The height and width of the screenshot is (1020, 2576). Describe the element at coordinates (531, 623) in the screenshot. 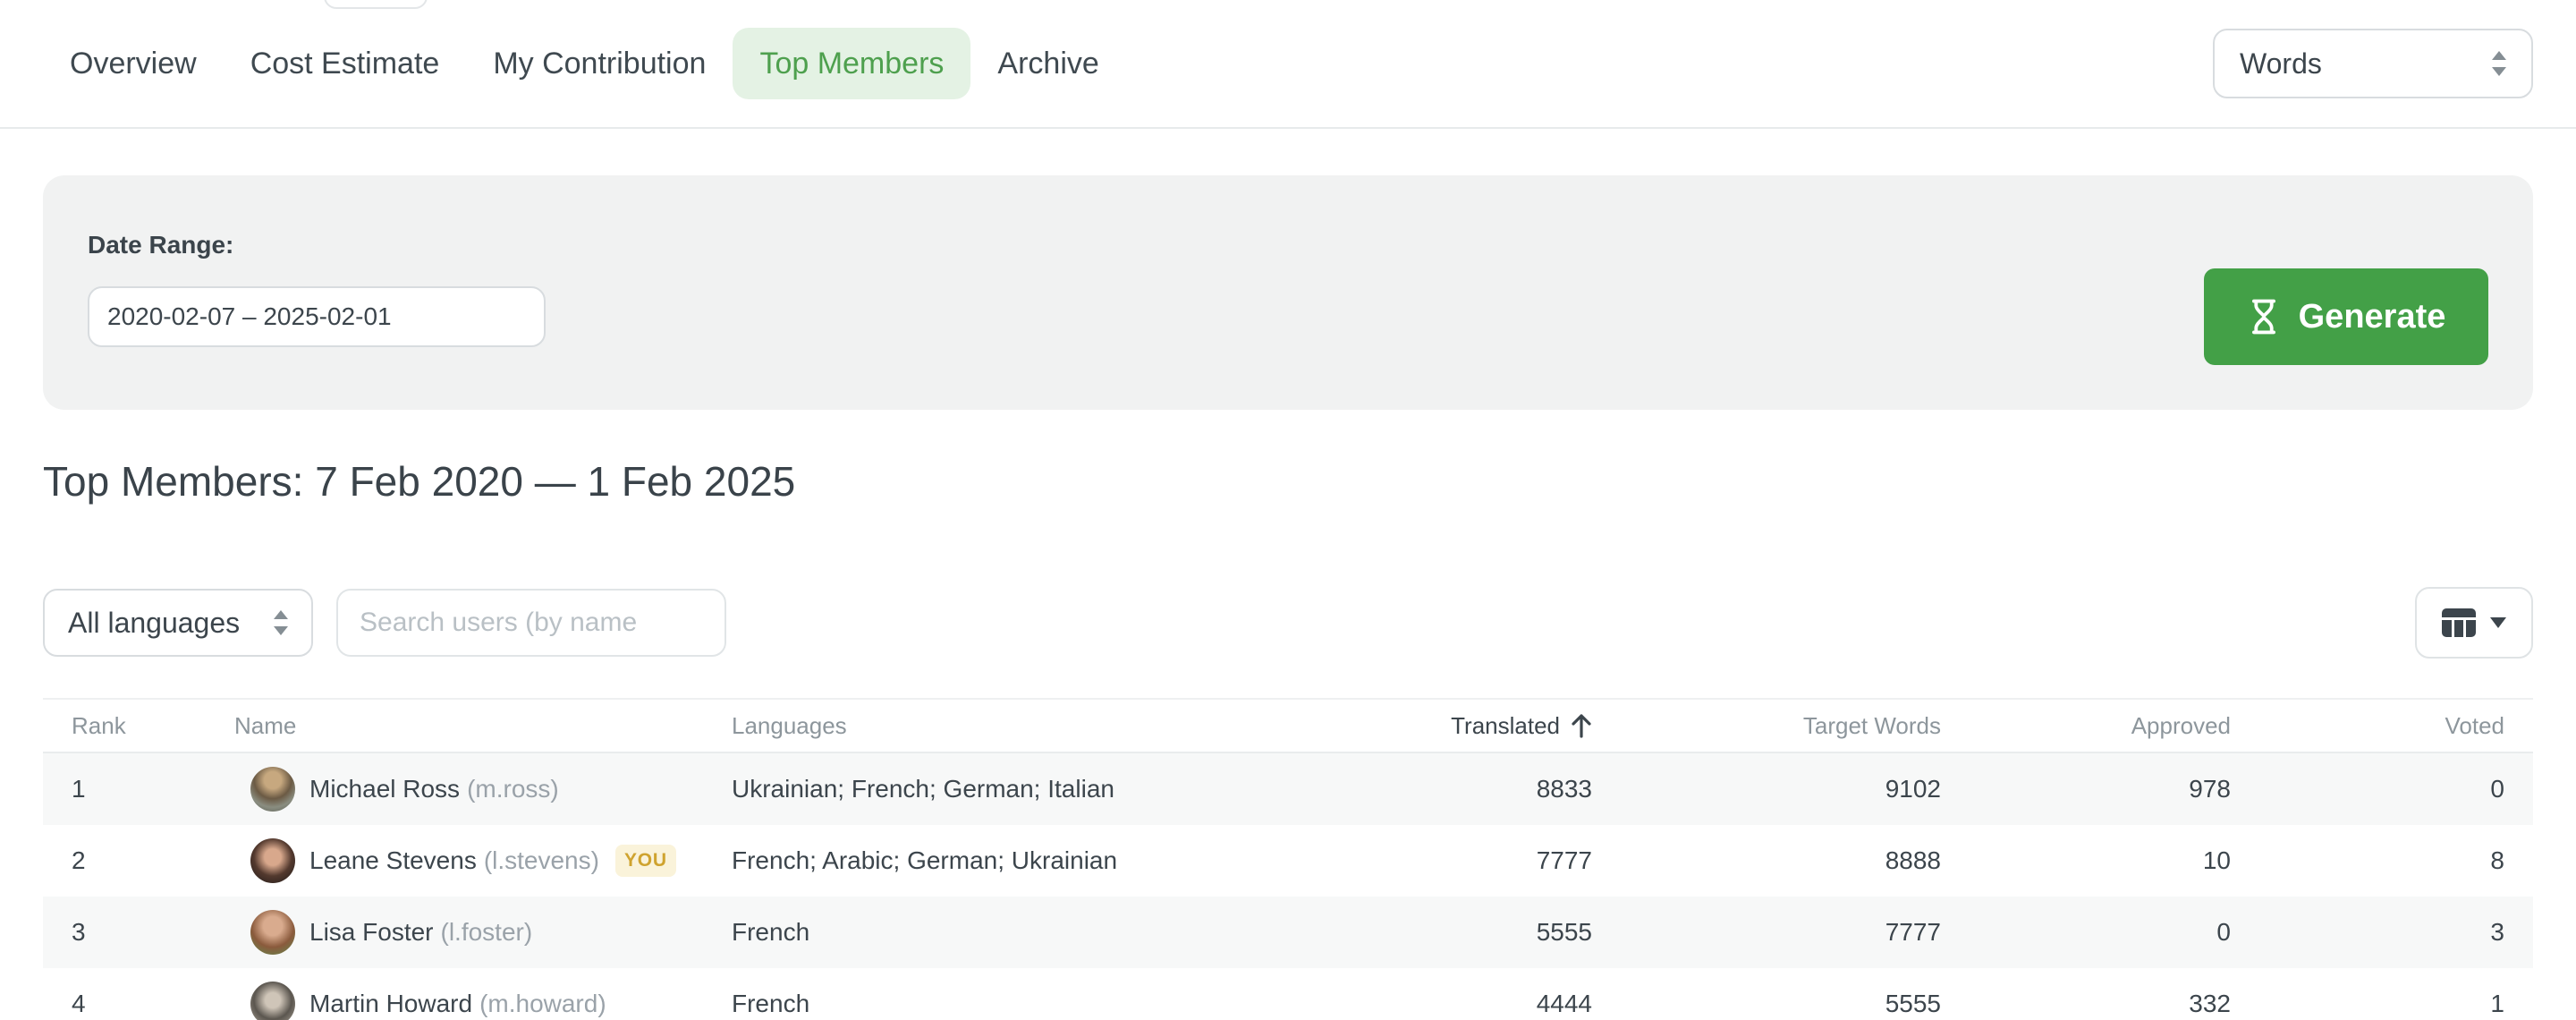

I see `search-users-input` at that location.